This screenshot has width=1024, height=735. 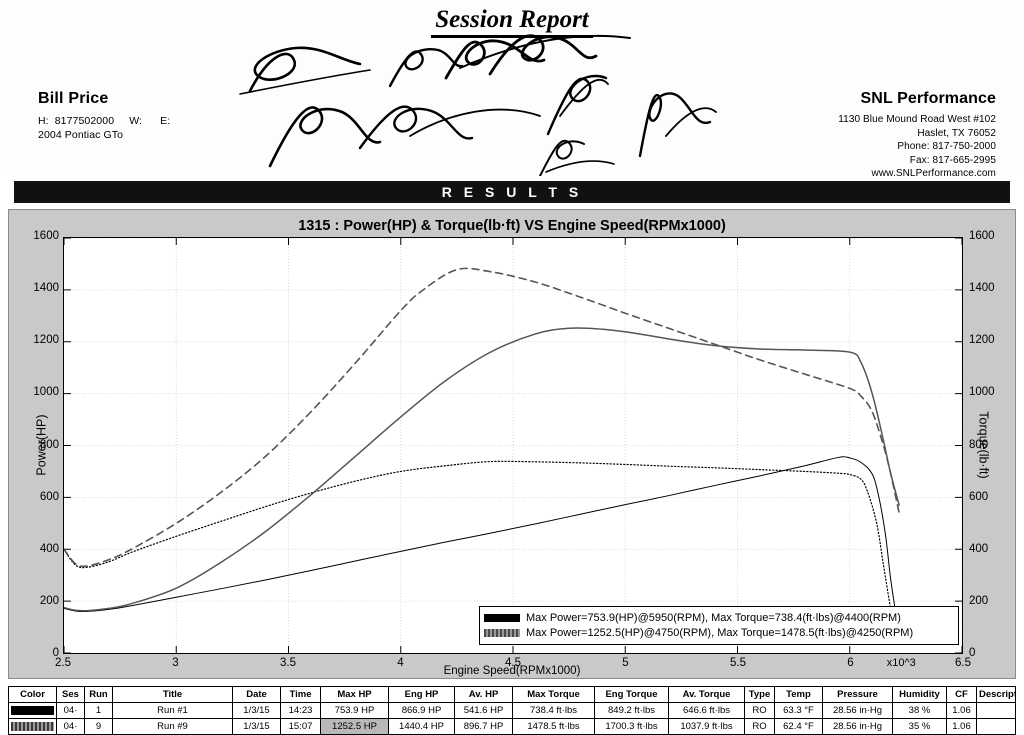 What do you see at coordinates (354, 726) in the screenshot?
I see `table-cell-max-hp: 1252.5 HP` at bounding box center [354, 726].